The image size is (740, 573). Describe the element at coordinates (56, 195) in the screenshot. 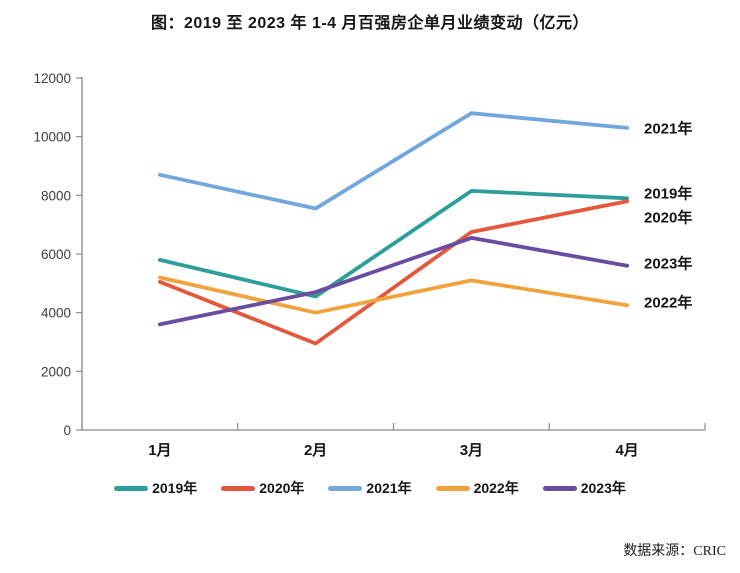

I see `y-axis-tick-label: 8000` at that location.